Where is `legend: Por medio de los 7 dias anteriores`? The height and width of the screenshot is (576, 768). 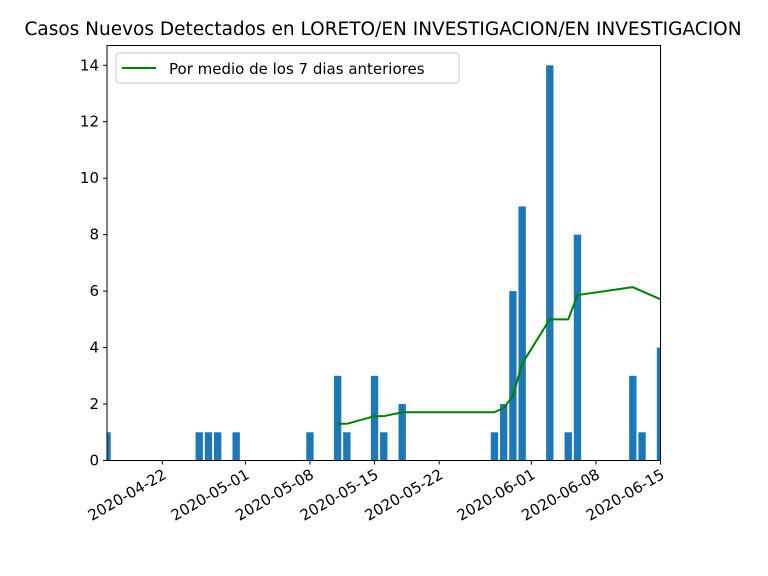 legend: Por medio de los 7 dias anteriores is located at coordinates (287, 68).